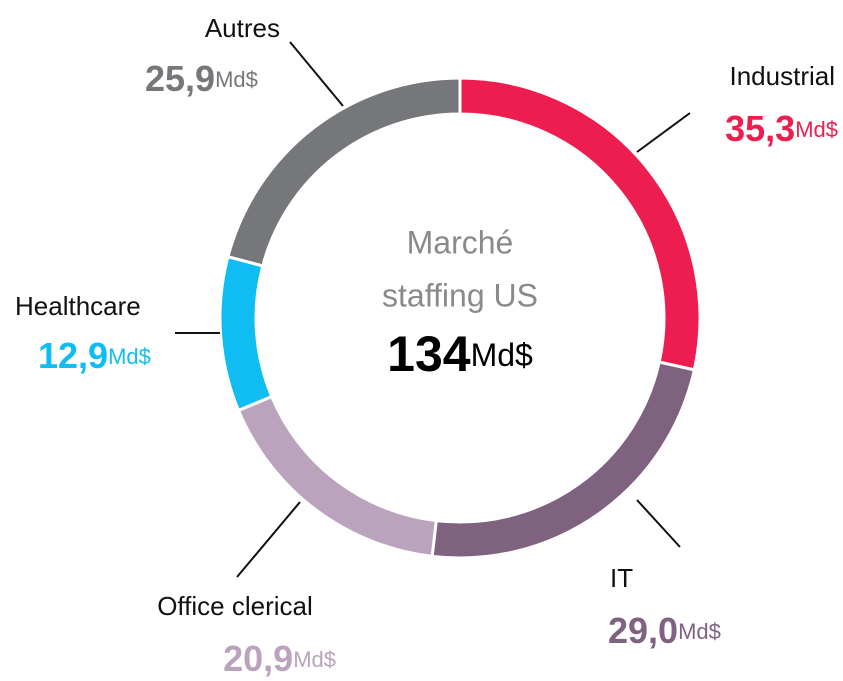  I want to click on segment-value: 25,9Md$, so click(201, 78).